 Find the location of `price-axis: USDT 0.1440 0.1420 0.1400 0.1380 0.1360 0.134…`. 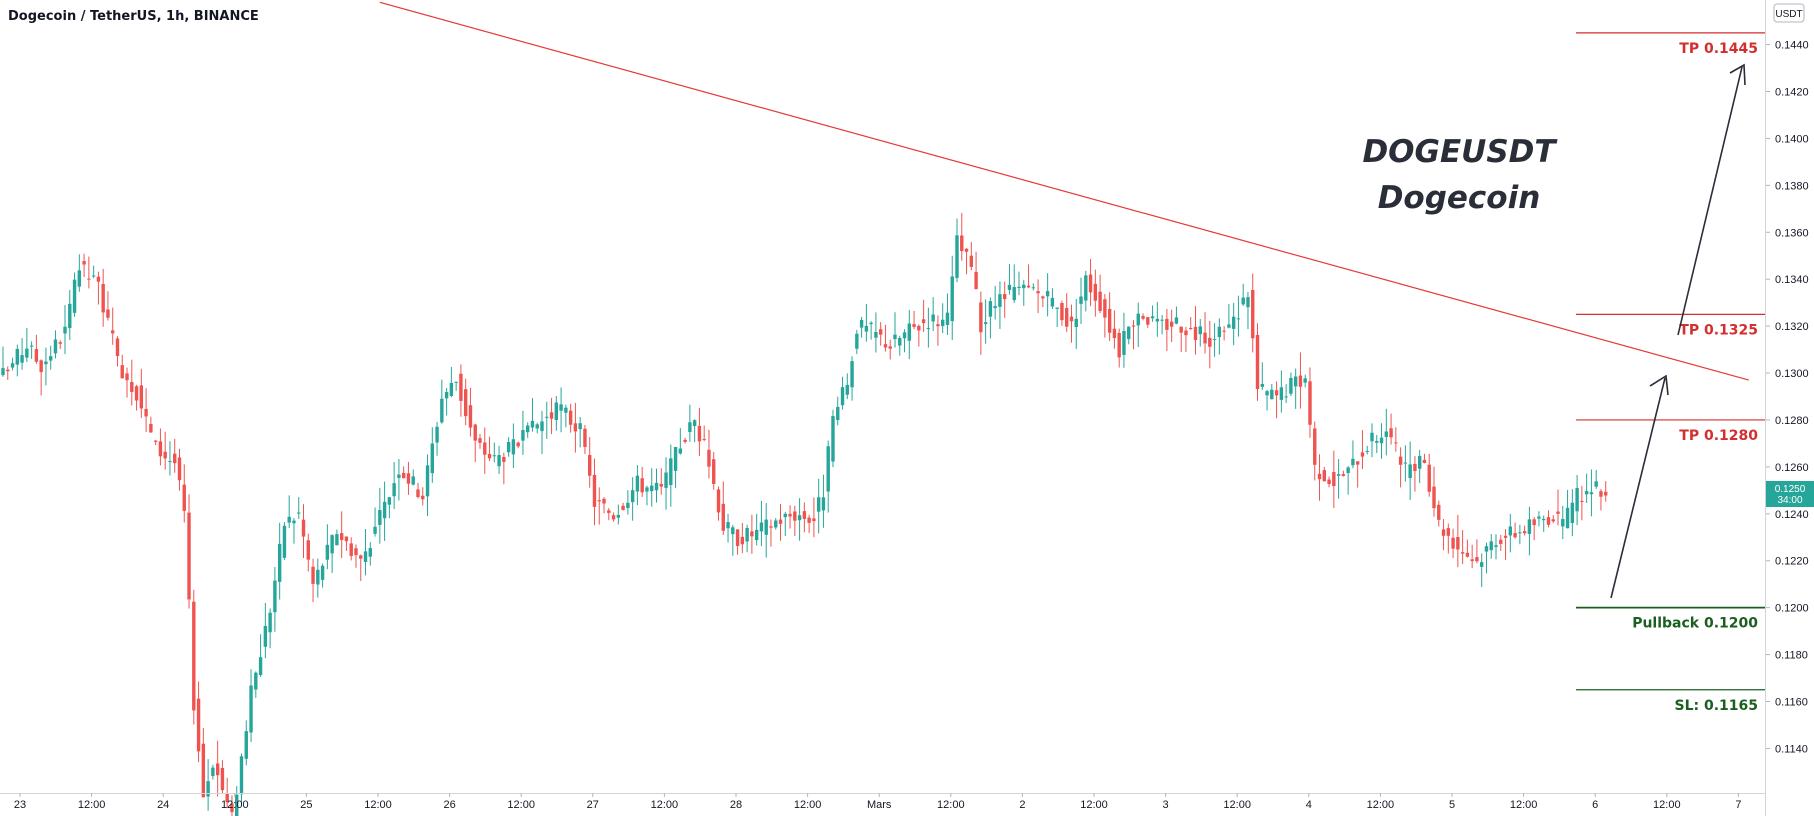

price-axis: USDT 0.1440 0.1420 0.1400 0.1380 0.1360 0.134… is located at coordinates (1789, 408).